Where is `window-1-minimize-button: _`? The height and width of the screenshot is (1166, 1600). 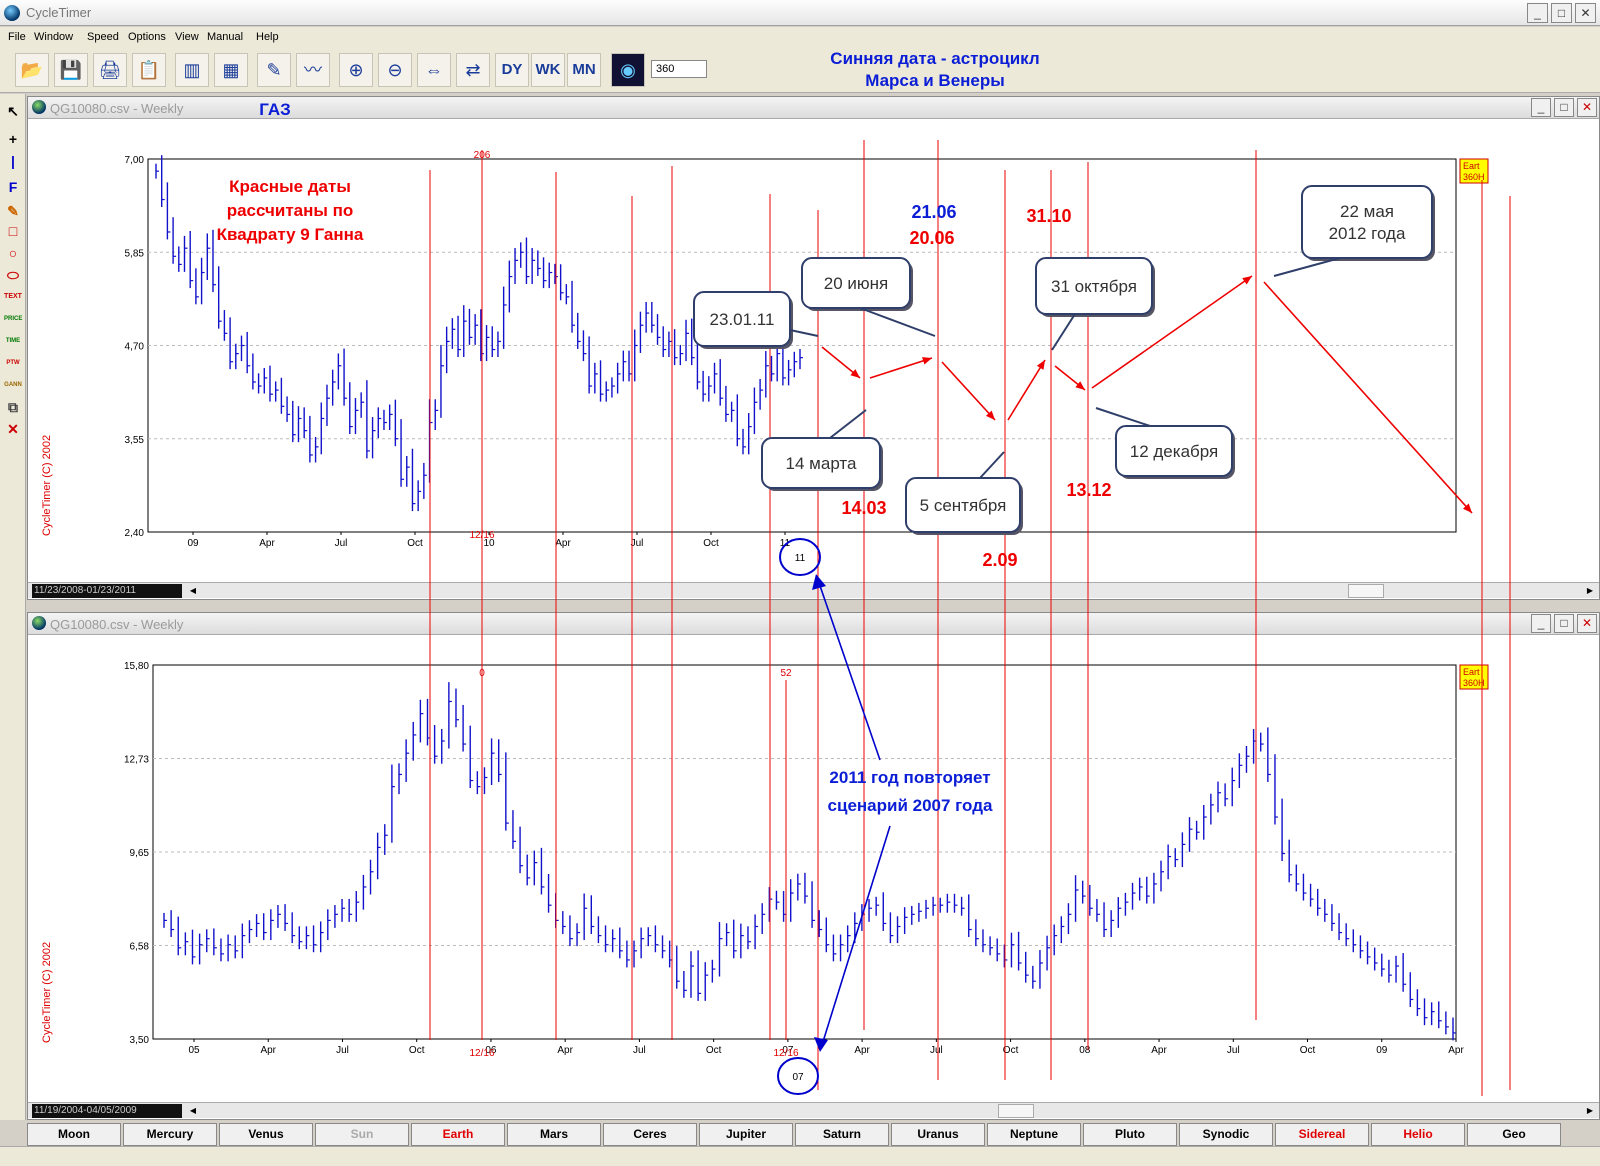
window-1-minimize-button: _ is located at coordinates (1541, 107).